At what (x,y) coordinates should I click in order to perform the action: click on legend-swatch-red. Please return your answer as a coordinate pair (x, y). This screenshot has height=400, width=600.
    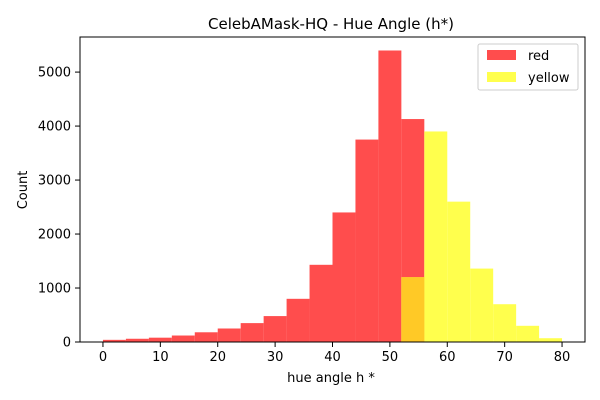
    Looking at the image, I should click on (501, 55).